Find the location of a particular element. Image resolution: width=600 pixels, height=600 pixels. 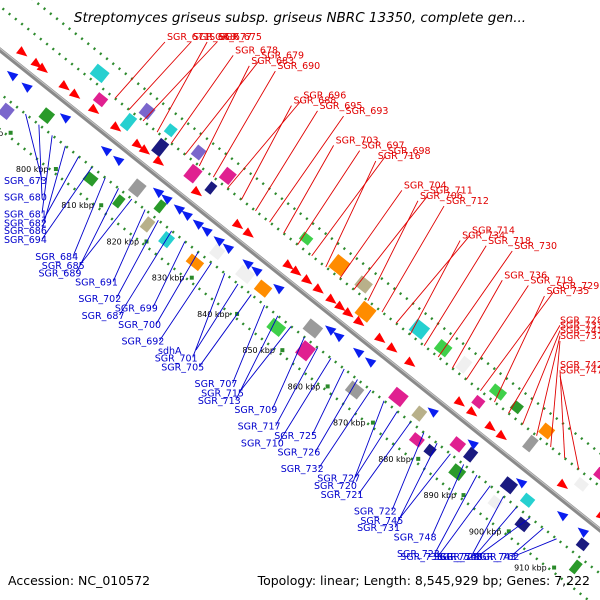

reverse-gene-label: SGR_701 is located at coordinates (176, 358).